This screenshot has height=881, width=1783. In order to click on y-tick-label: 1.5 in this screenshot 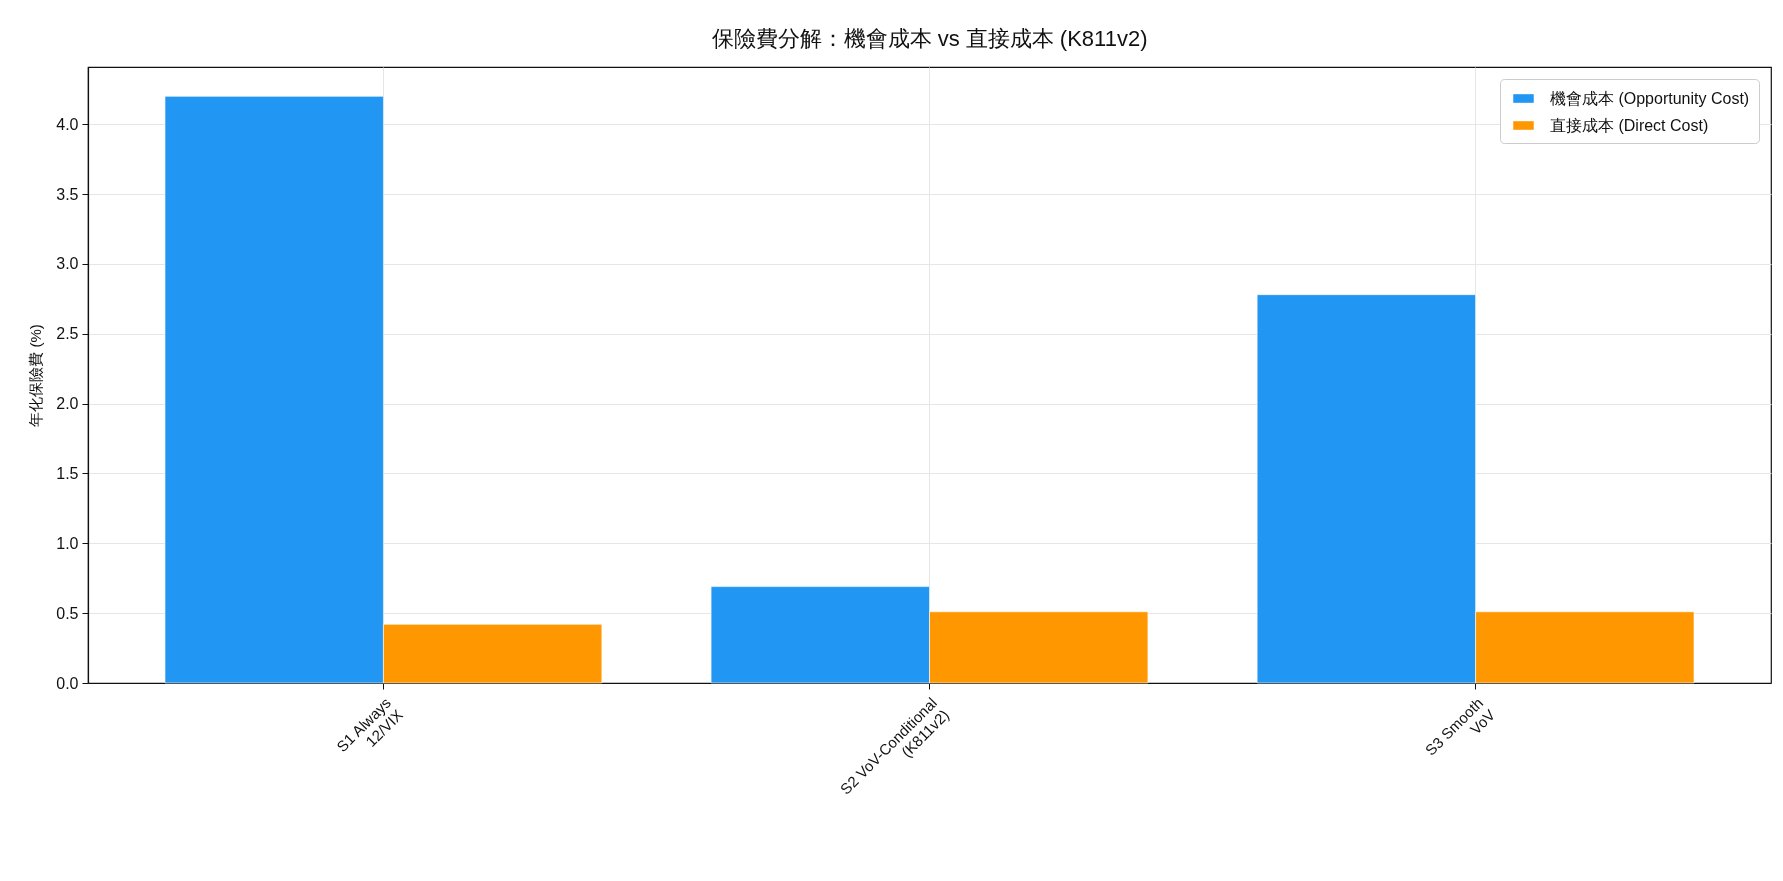, I will do `click(67, 473)`.